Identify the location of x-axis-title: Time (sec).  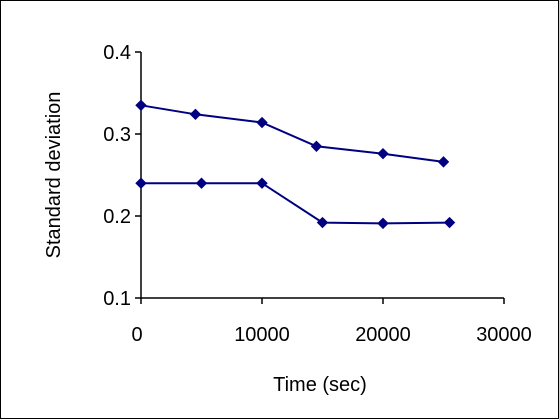
(320, 385).